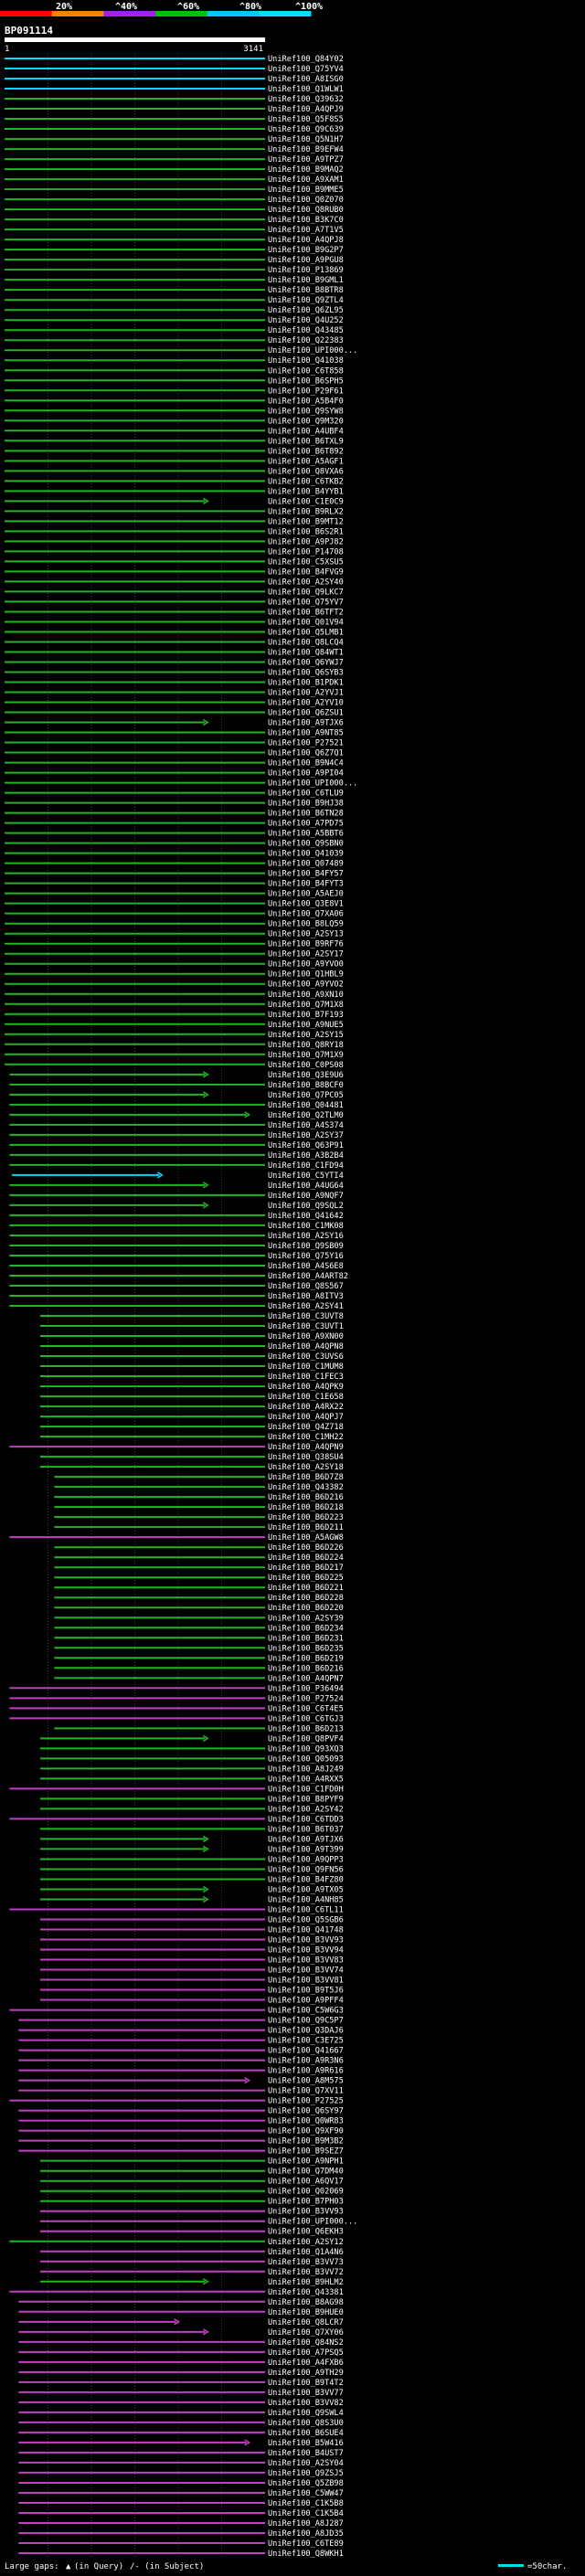  I want to click on hit-label: UniRef100_Q4U252, so click(306, 320).